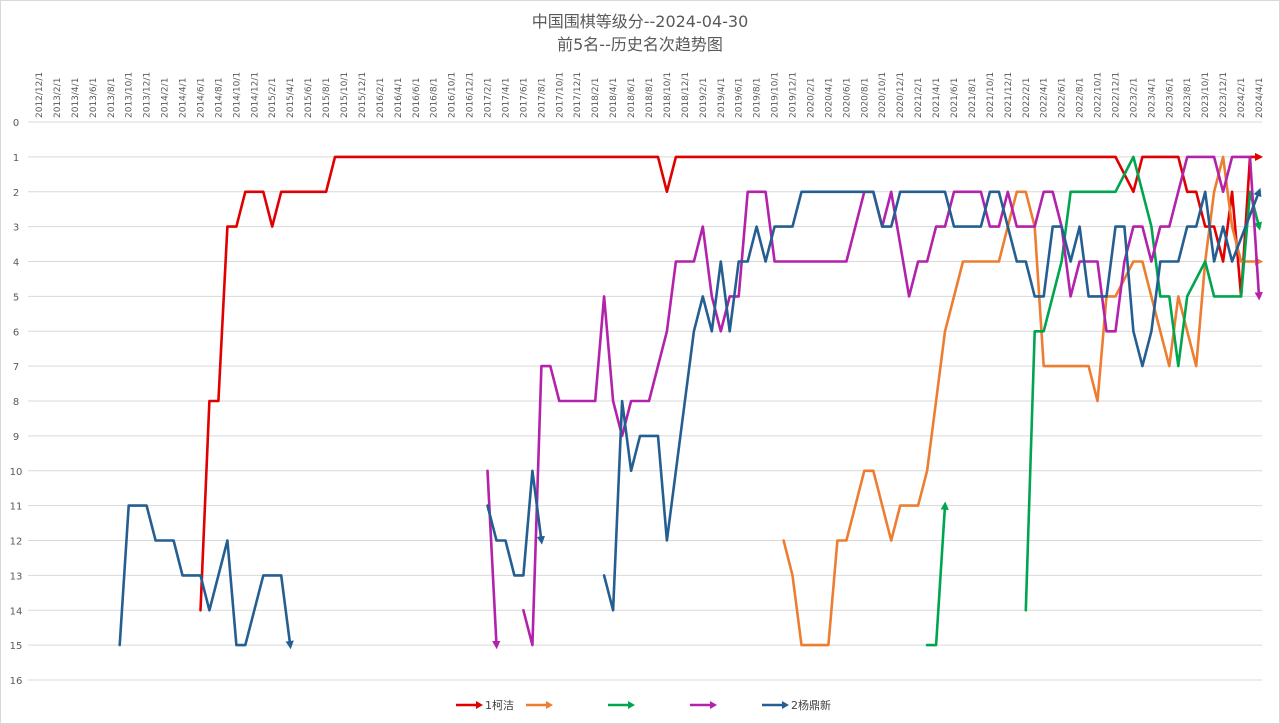  What do you see at coordinates (722, 98) in the screenshot?
I see `x-tick-label: 2019/4/1` at bounding box center [722, 98].